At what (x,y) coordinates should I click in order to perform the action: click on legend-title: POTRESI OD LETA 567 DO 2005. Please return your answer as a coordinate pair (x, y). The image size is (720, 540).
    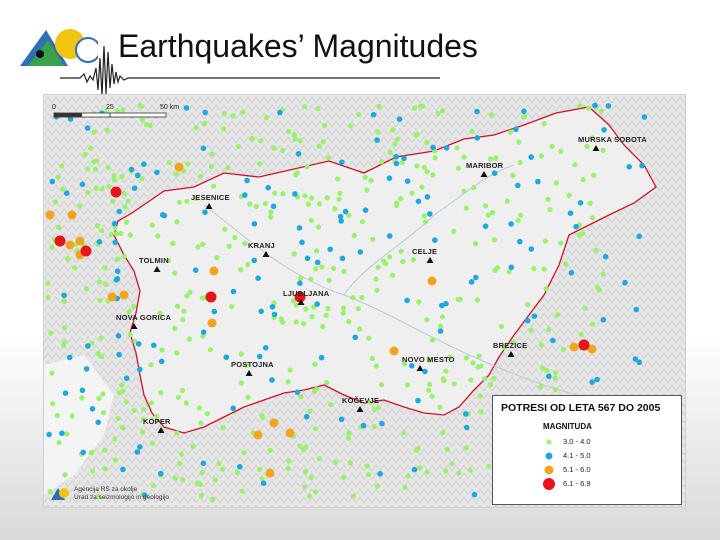
    Looking at the image, I should click on (581, 408).